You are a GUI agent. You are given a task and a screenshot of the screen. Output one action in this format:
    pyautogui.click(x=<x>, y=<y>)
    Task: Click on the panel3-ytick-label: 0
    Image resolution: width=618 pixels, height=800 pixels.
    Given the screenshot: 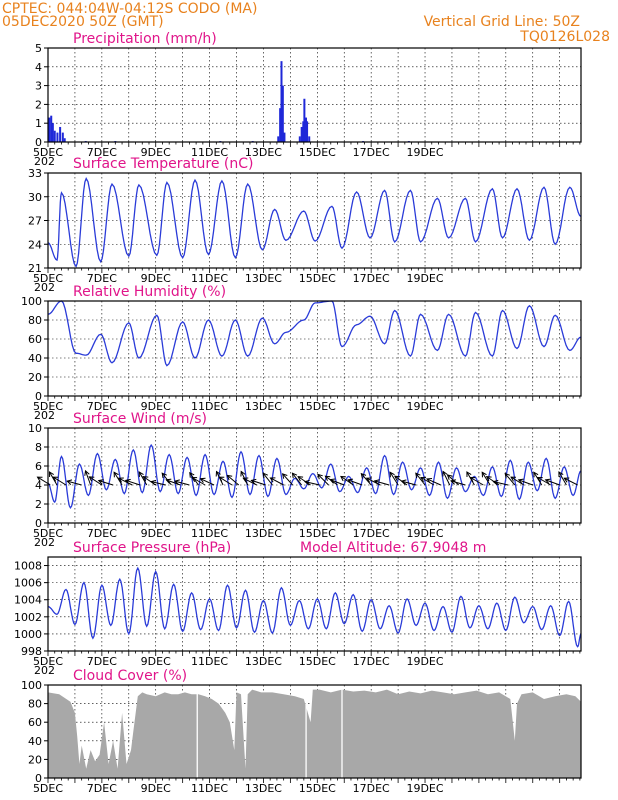 What is the action you would take?
    pyautogui.click(x=38, y=396)
    